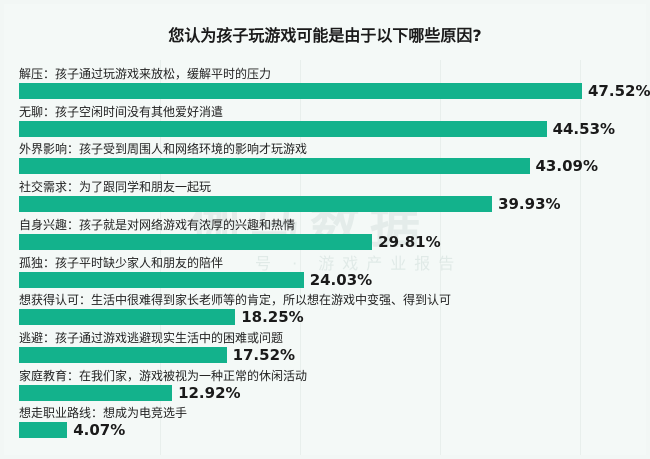 This screenshot has width=650, height=459. Describe the element at coordinates (235, 300) in the screenshot. I see `category-label: 想获得认可：生活中很难得到家长老师等的肯定，所以想在游戏中变强、得到认可` at that location.